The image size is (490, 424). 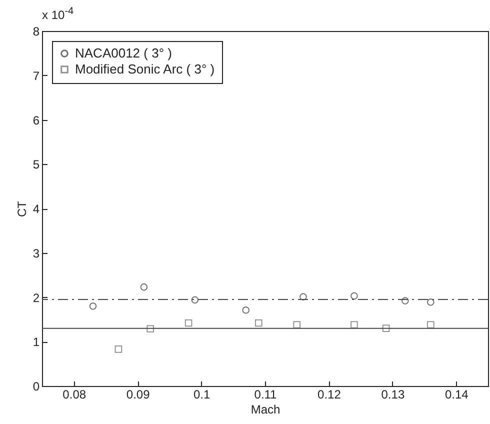 What do you see at coordinates (201, 395) in the screenshot?
I see `x-tick-label: 0.1` at bounding box center [201, 395].